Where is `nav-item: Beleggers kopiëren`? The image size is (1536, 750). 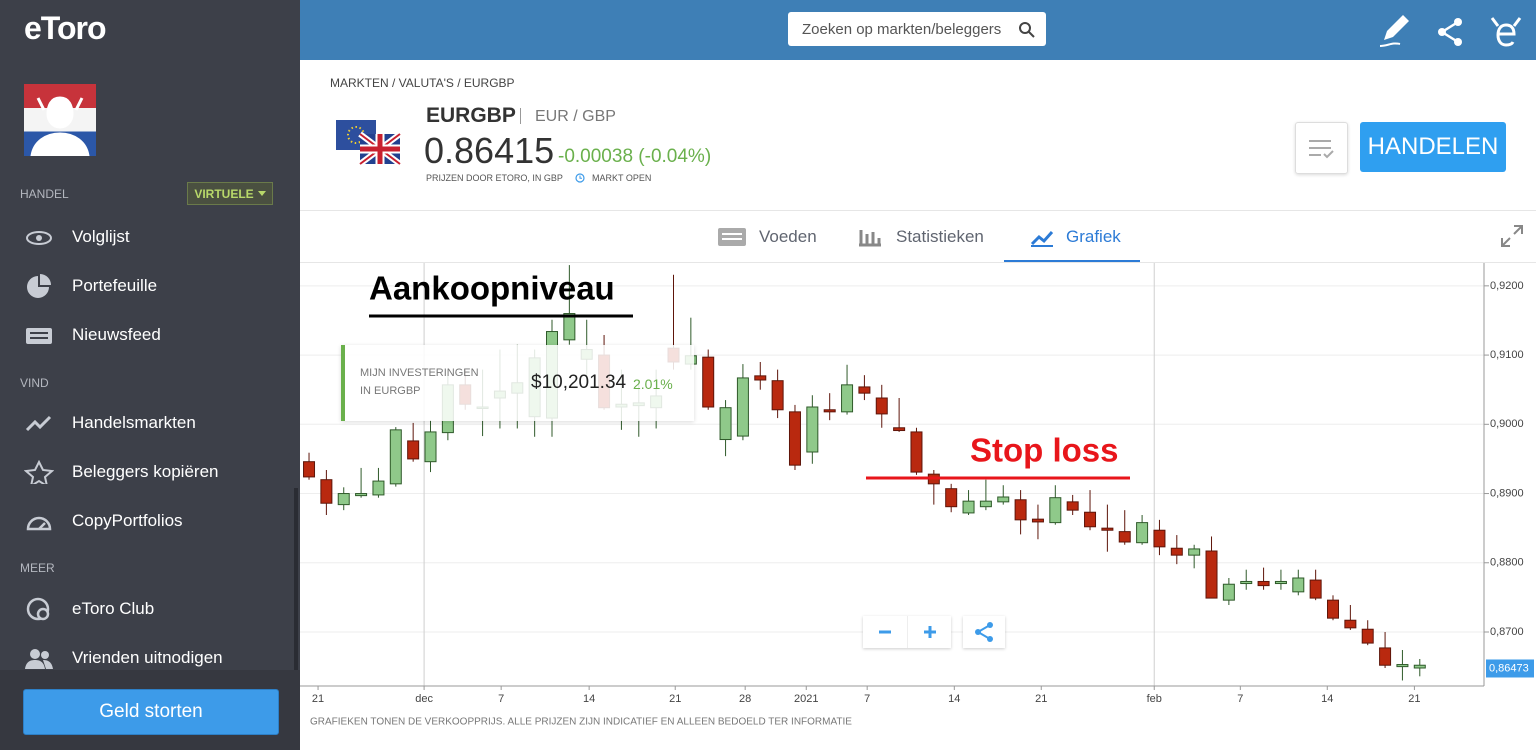 nav-item: Beleggers kopiëren is located at coordinates (121, 472).